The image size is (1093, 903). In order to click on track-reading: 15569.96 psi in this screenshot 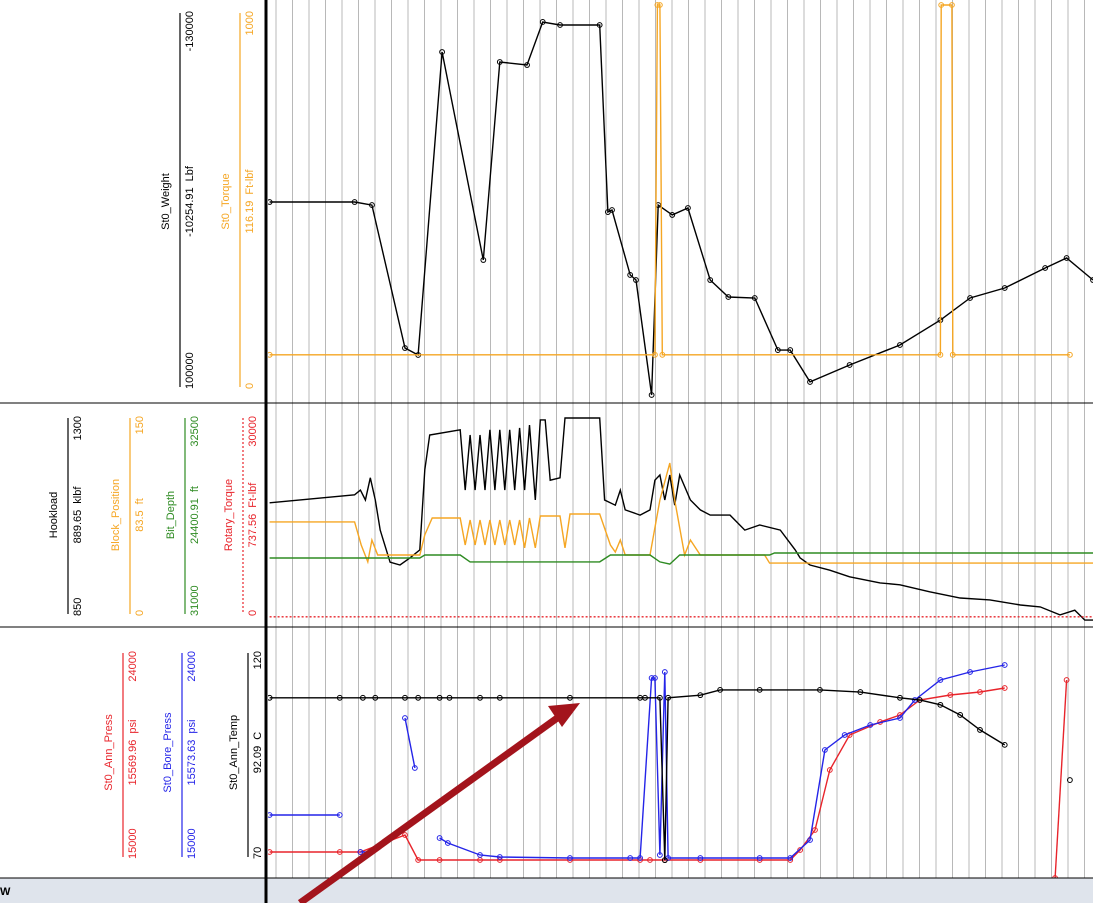, I will do `click(133, 753)`.